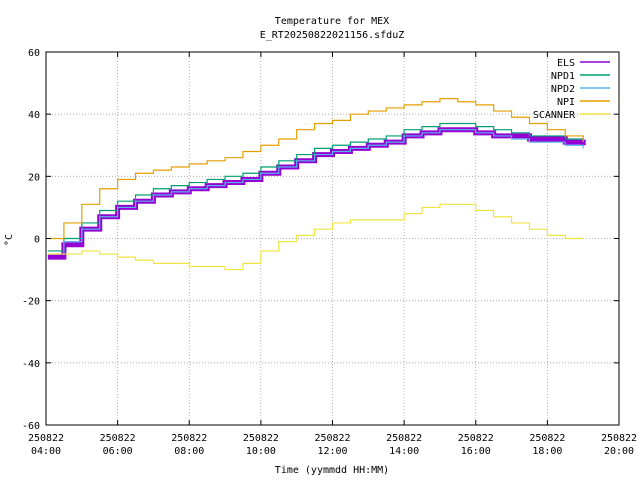 This screenshot has height=480, width=640. I want to click on legend-label-els: ELS, so click(566, 63).